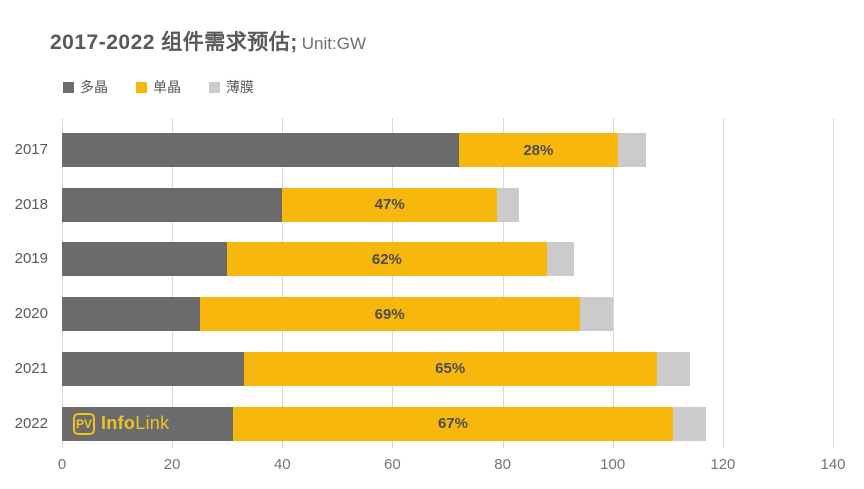 The image size is (864, 489). I want to click on mono-share-label: 65%, so click(450, 369).